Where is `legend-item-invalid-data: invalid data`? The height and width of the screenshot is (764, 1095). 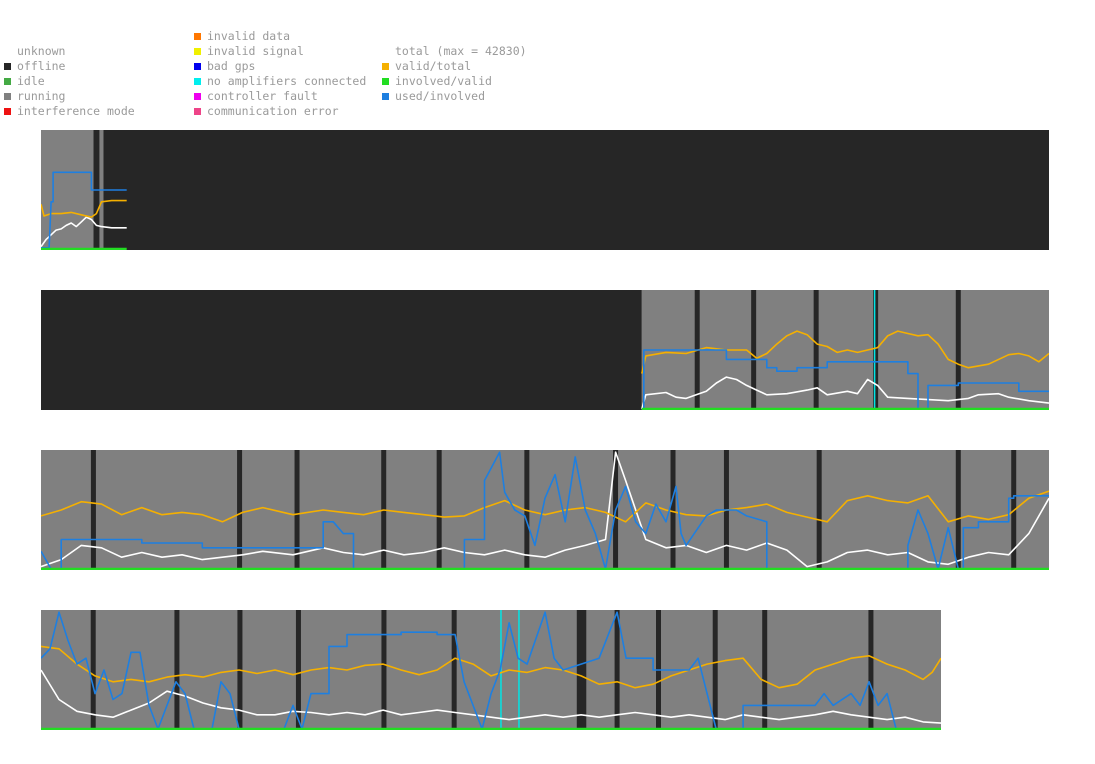 legend-item-invalid-data: invalid data is located at coordinates (280, 36).